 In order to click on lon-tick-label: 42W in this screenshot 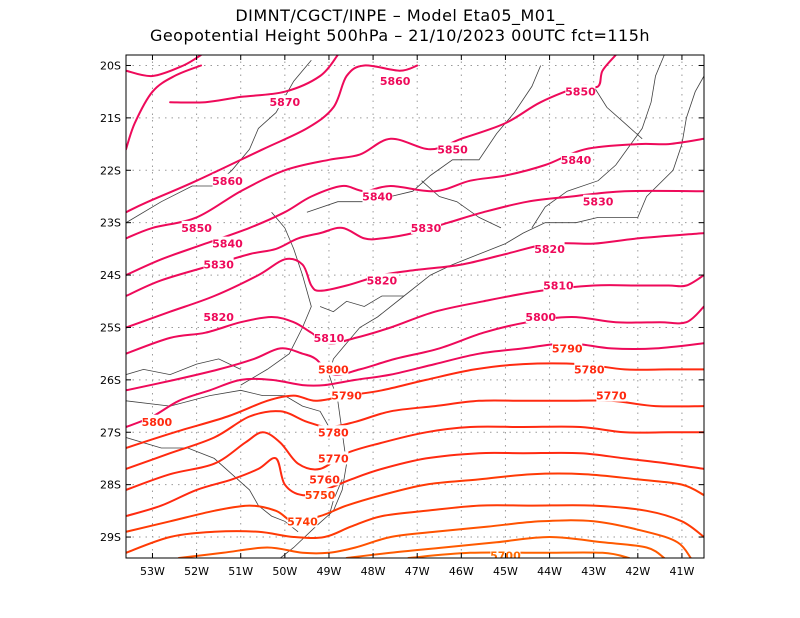, I will do `click(637, 571)`.